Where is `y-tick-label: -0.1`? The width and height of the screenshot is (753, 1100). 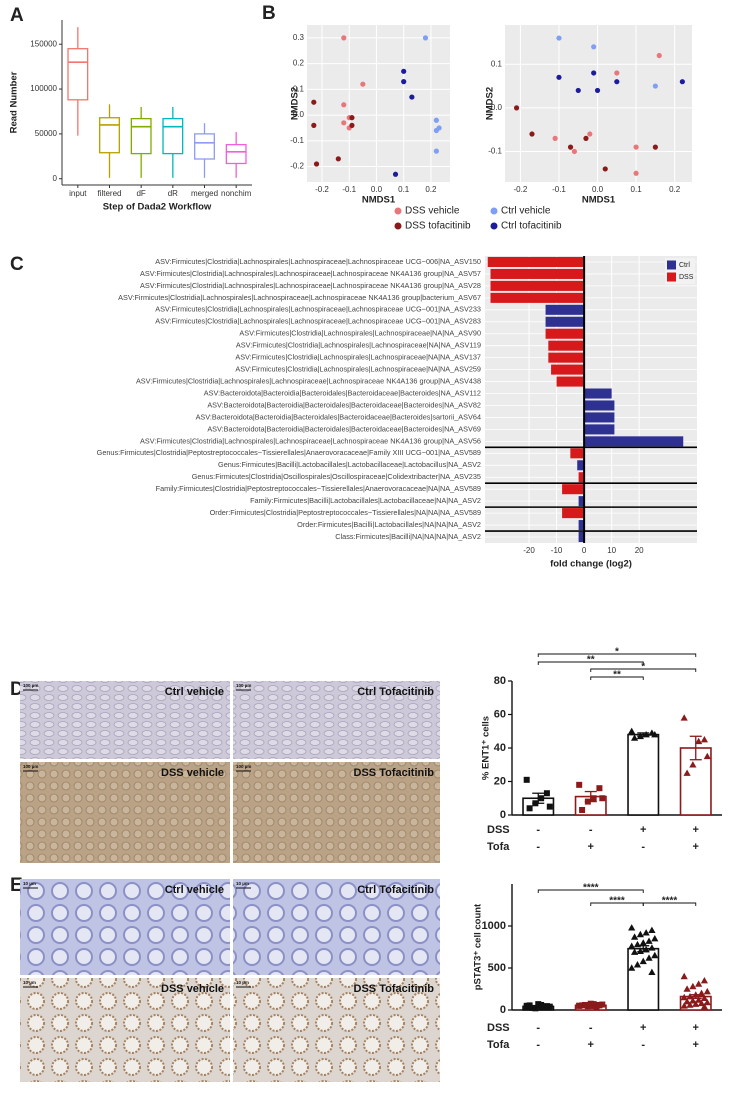 y-tick-label: -0.1 is located at coordinates (495, 151).